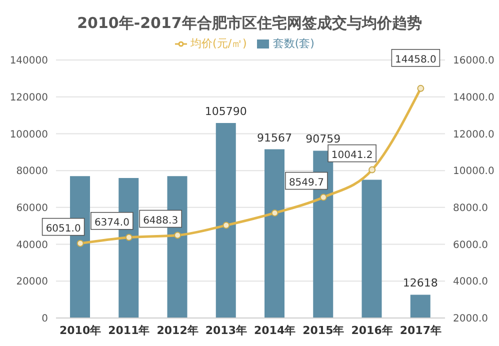  Describe the element at coordinates (470, 282) in the screenshot. I see `y2-tick-label: 4000.0` at that location.